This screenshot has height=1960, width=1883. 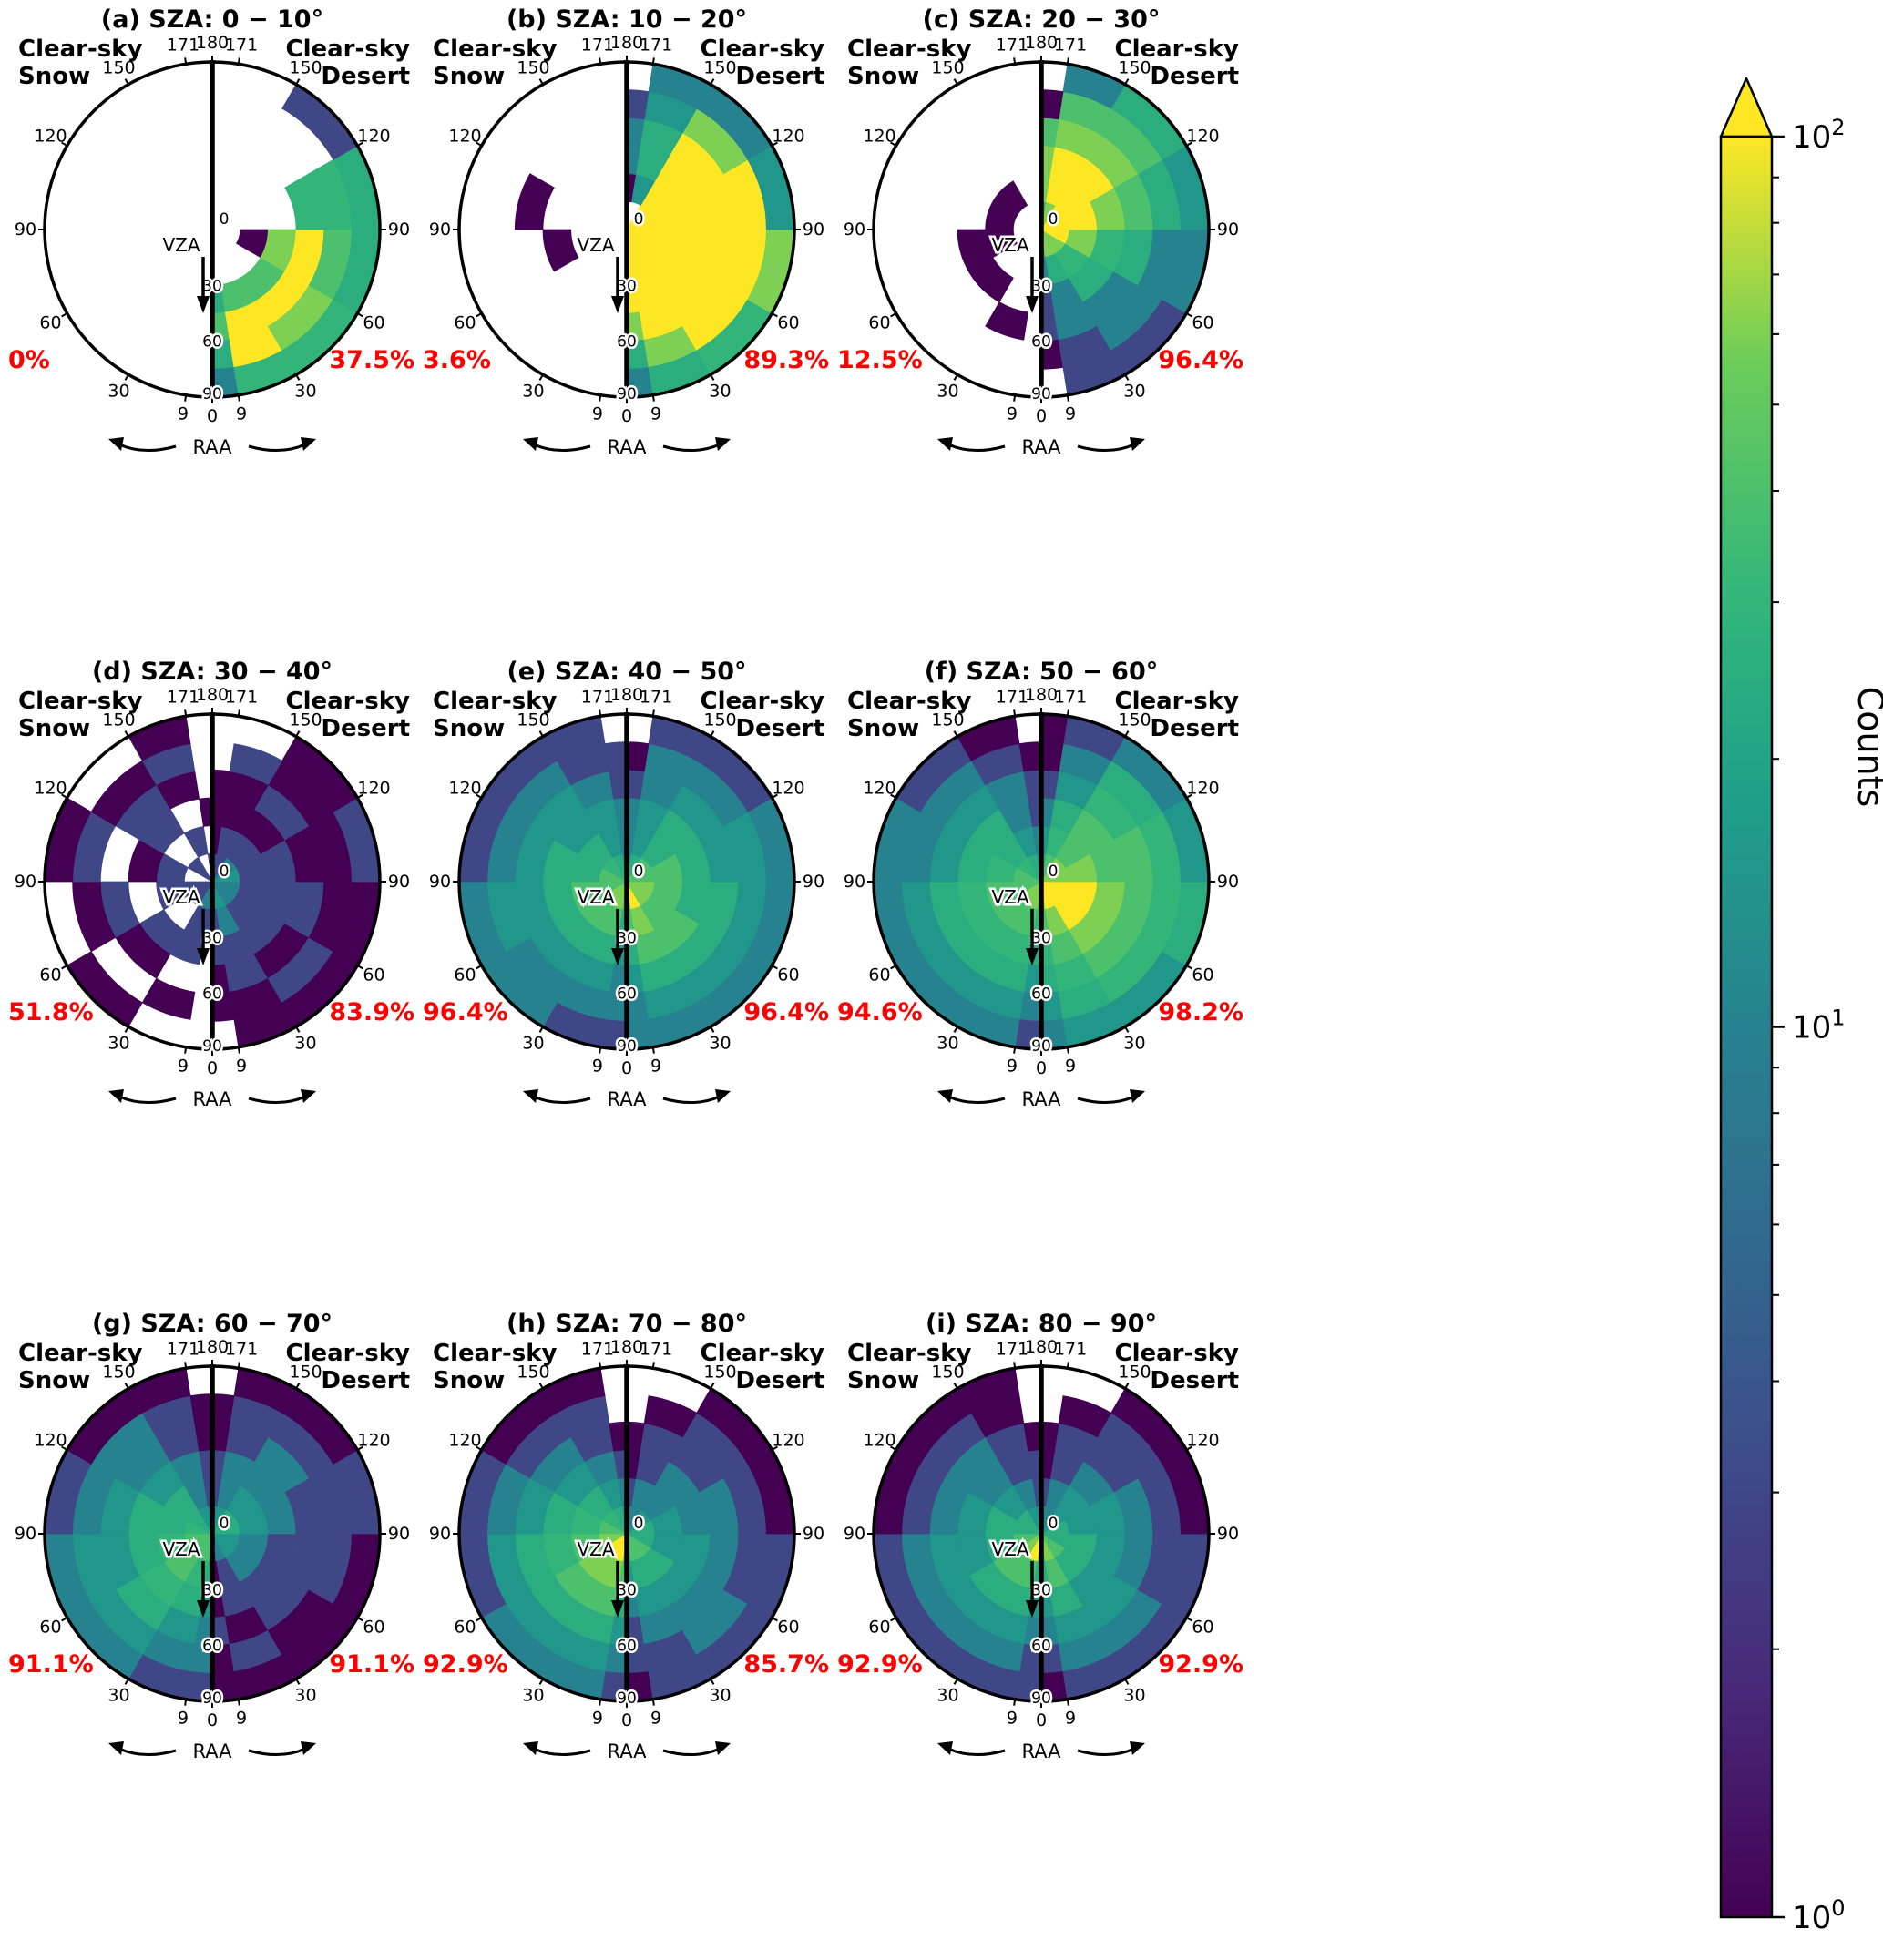 I want to click on raa-arrow-left-head, so click(x=945, y=1748).